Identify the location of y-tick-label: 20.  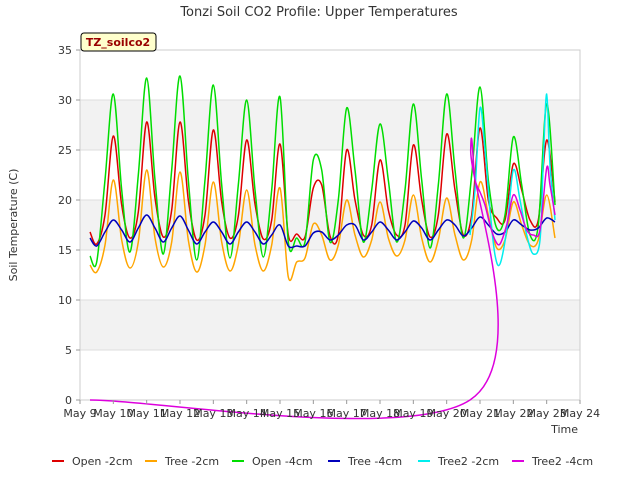
(65, 200).